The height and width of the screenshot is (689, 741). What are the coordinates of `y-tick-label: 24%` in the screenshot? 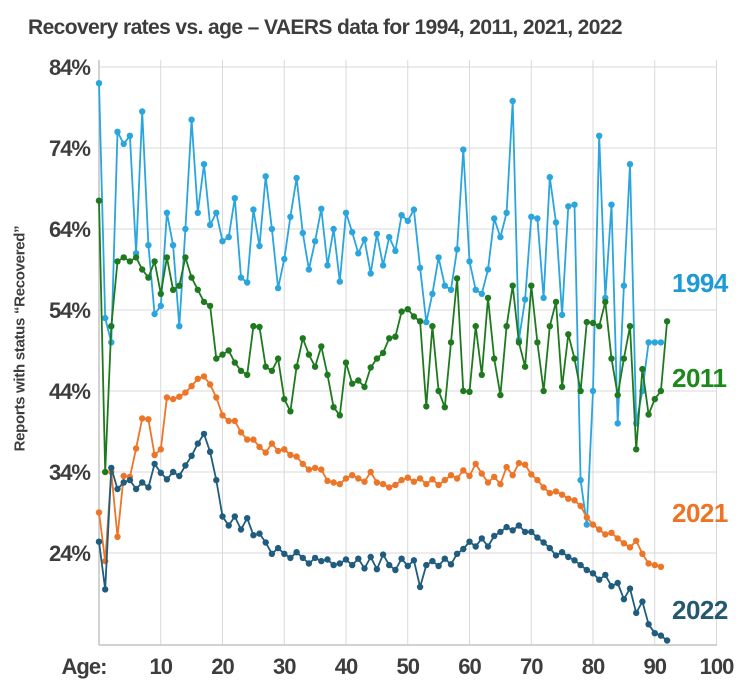 It's located at (69, 553).